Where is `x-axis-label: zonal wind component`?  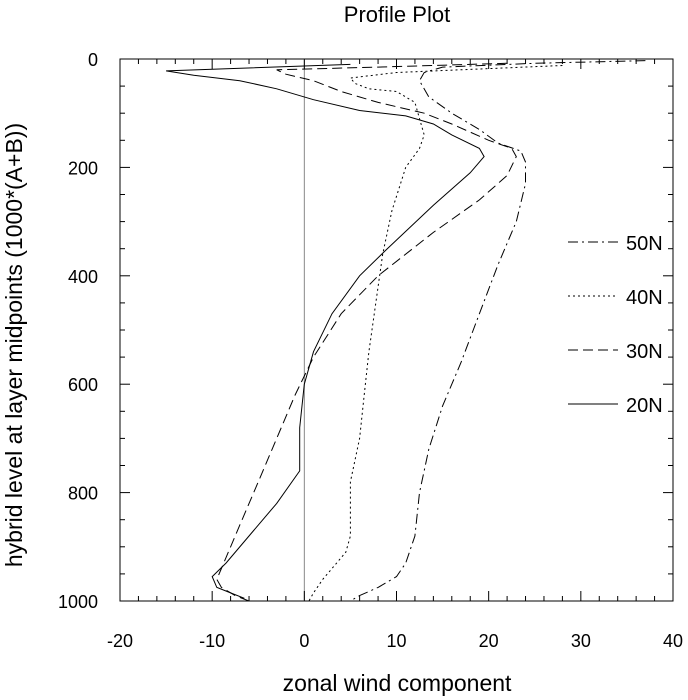 x-axis-label: zonal wind component is located at coordinates (397, 683).